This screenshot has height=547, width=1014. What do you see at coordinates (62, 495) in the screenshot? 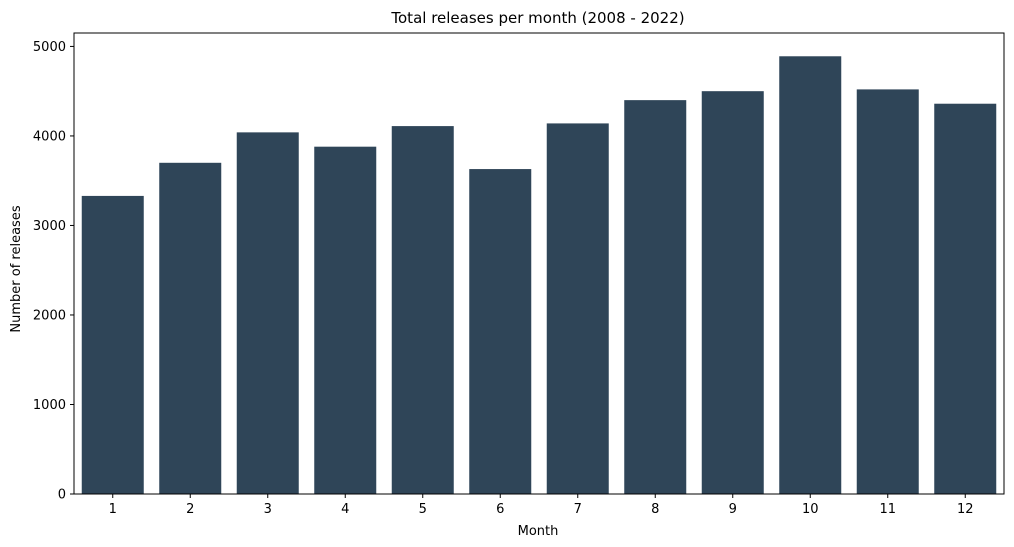
I see `y-tick-label: 0` at bounding box center [62, 495].